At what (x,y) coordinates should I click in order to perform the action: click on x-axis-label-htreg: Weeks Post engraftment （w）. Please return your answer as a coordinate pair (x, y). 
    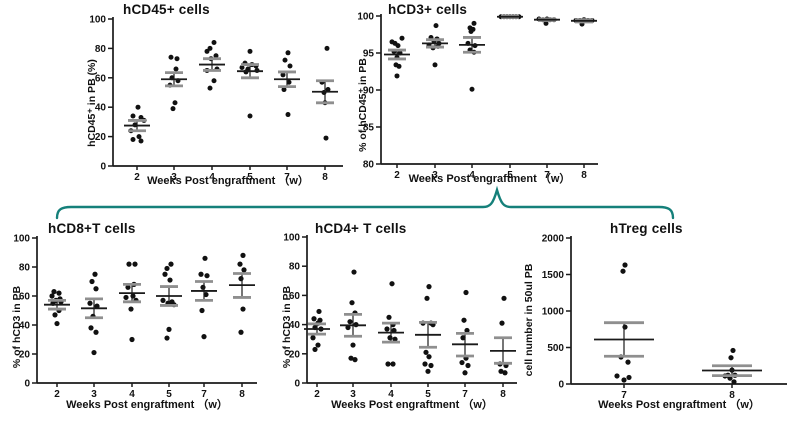
    Looking at the image, I should click on (679, 405).